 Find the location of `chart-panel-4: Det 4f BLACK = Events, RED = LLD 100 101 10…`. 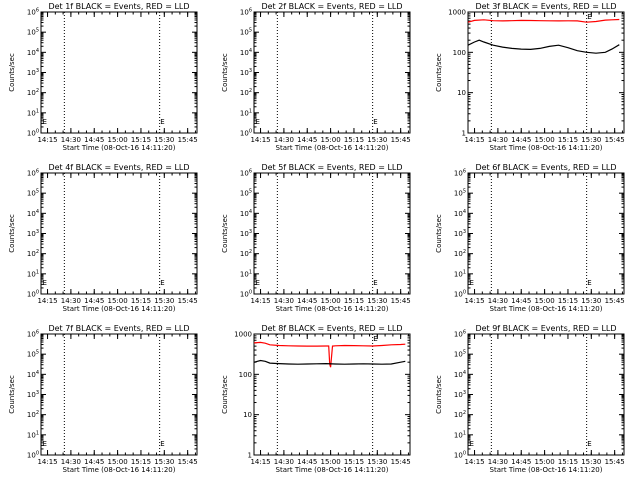

chart-panel-4: Det 4f BLACK = Events, RED = LLD 100 101 10… is located at coordinates (103, 238).